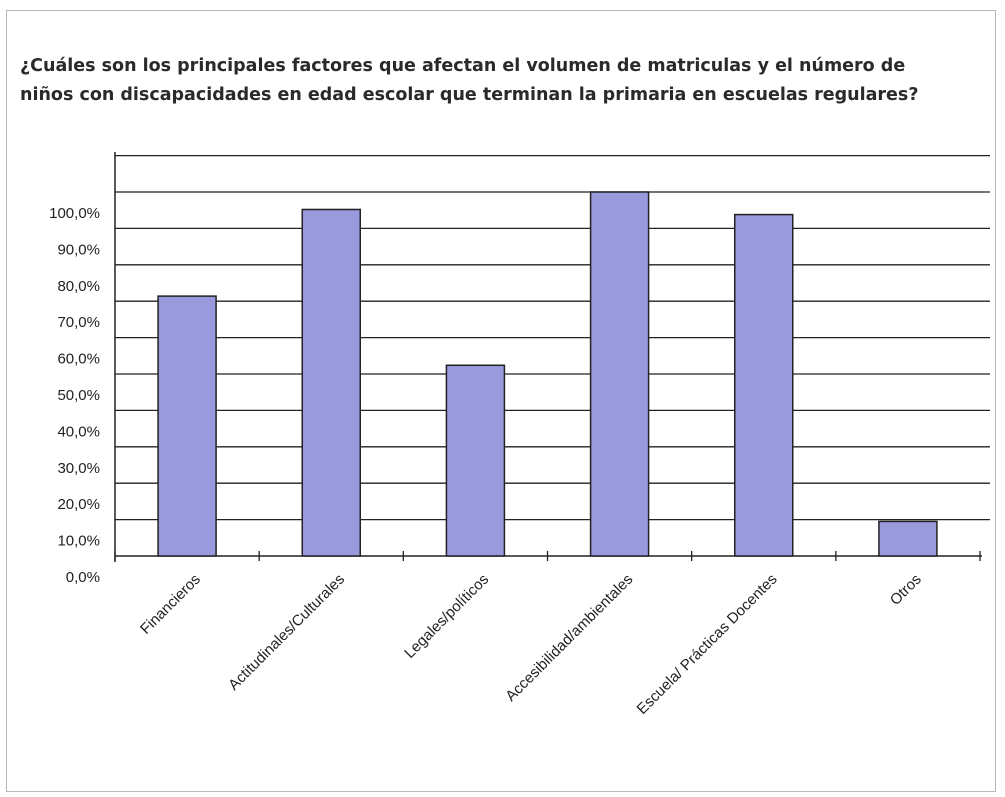  I want to click on y-tick-label: 60,0%, so click(78, 359).